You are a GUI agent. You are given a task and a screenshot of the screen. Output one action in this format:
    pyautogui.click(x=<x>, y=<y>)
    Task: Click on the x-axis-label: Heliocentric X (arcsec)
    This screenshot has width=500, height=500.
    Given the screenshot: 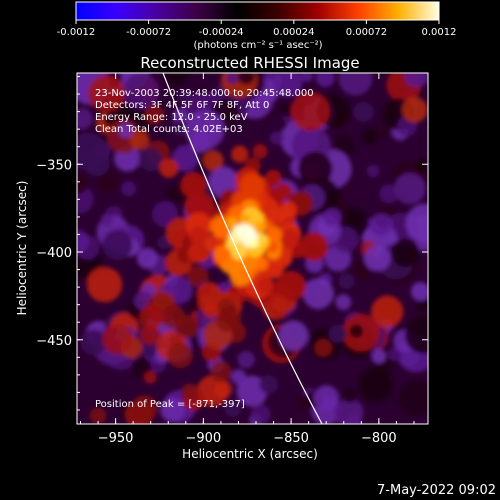 What is the action you would take?
    pyautogui.click(x=250, y=454)
    